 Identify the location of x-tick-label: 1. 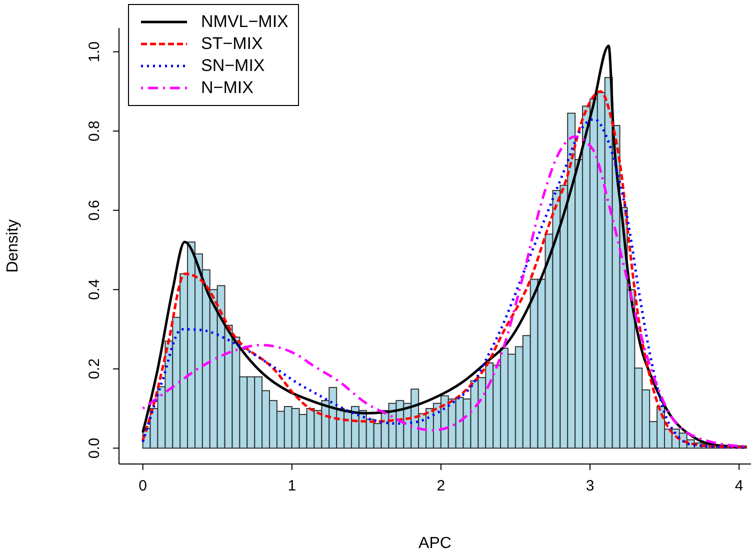
(292, 486).